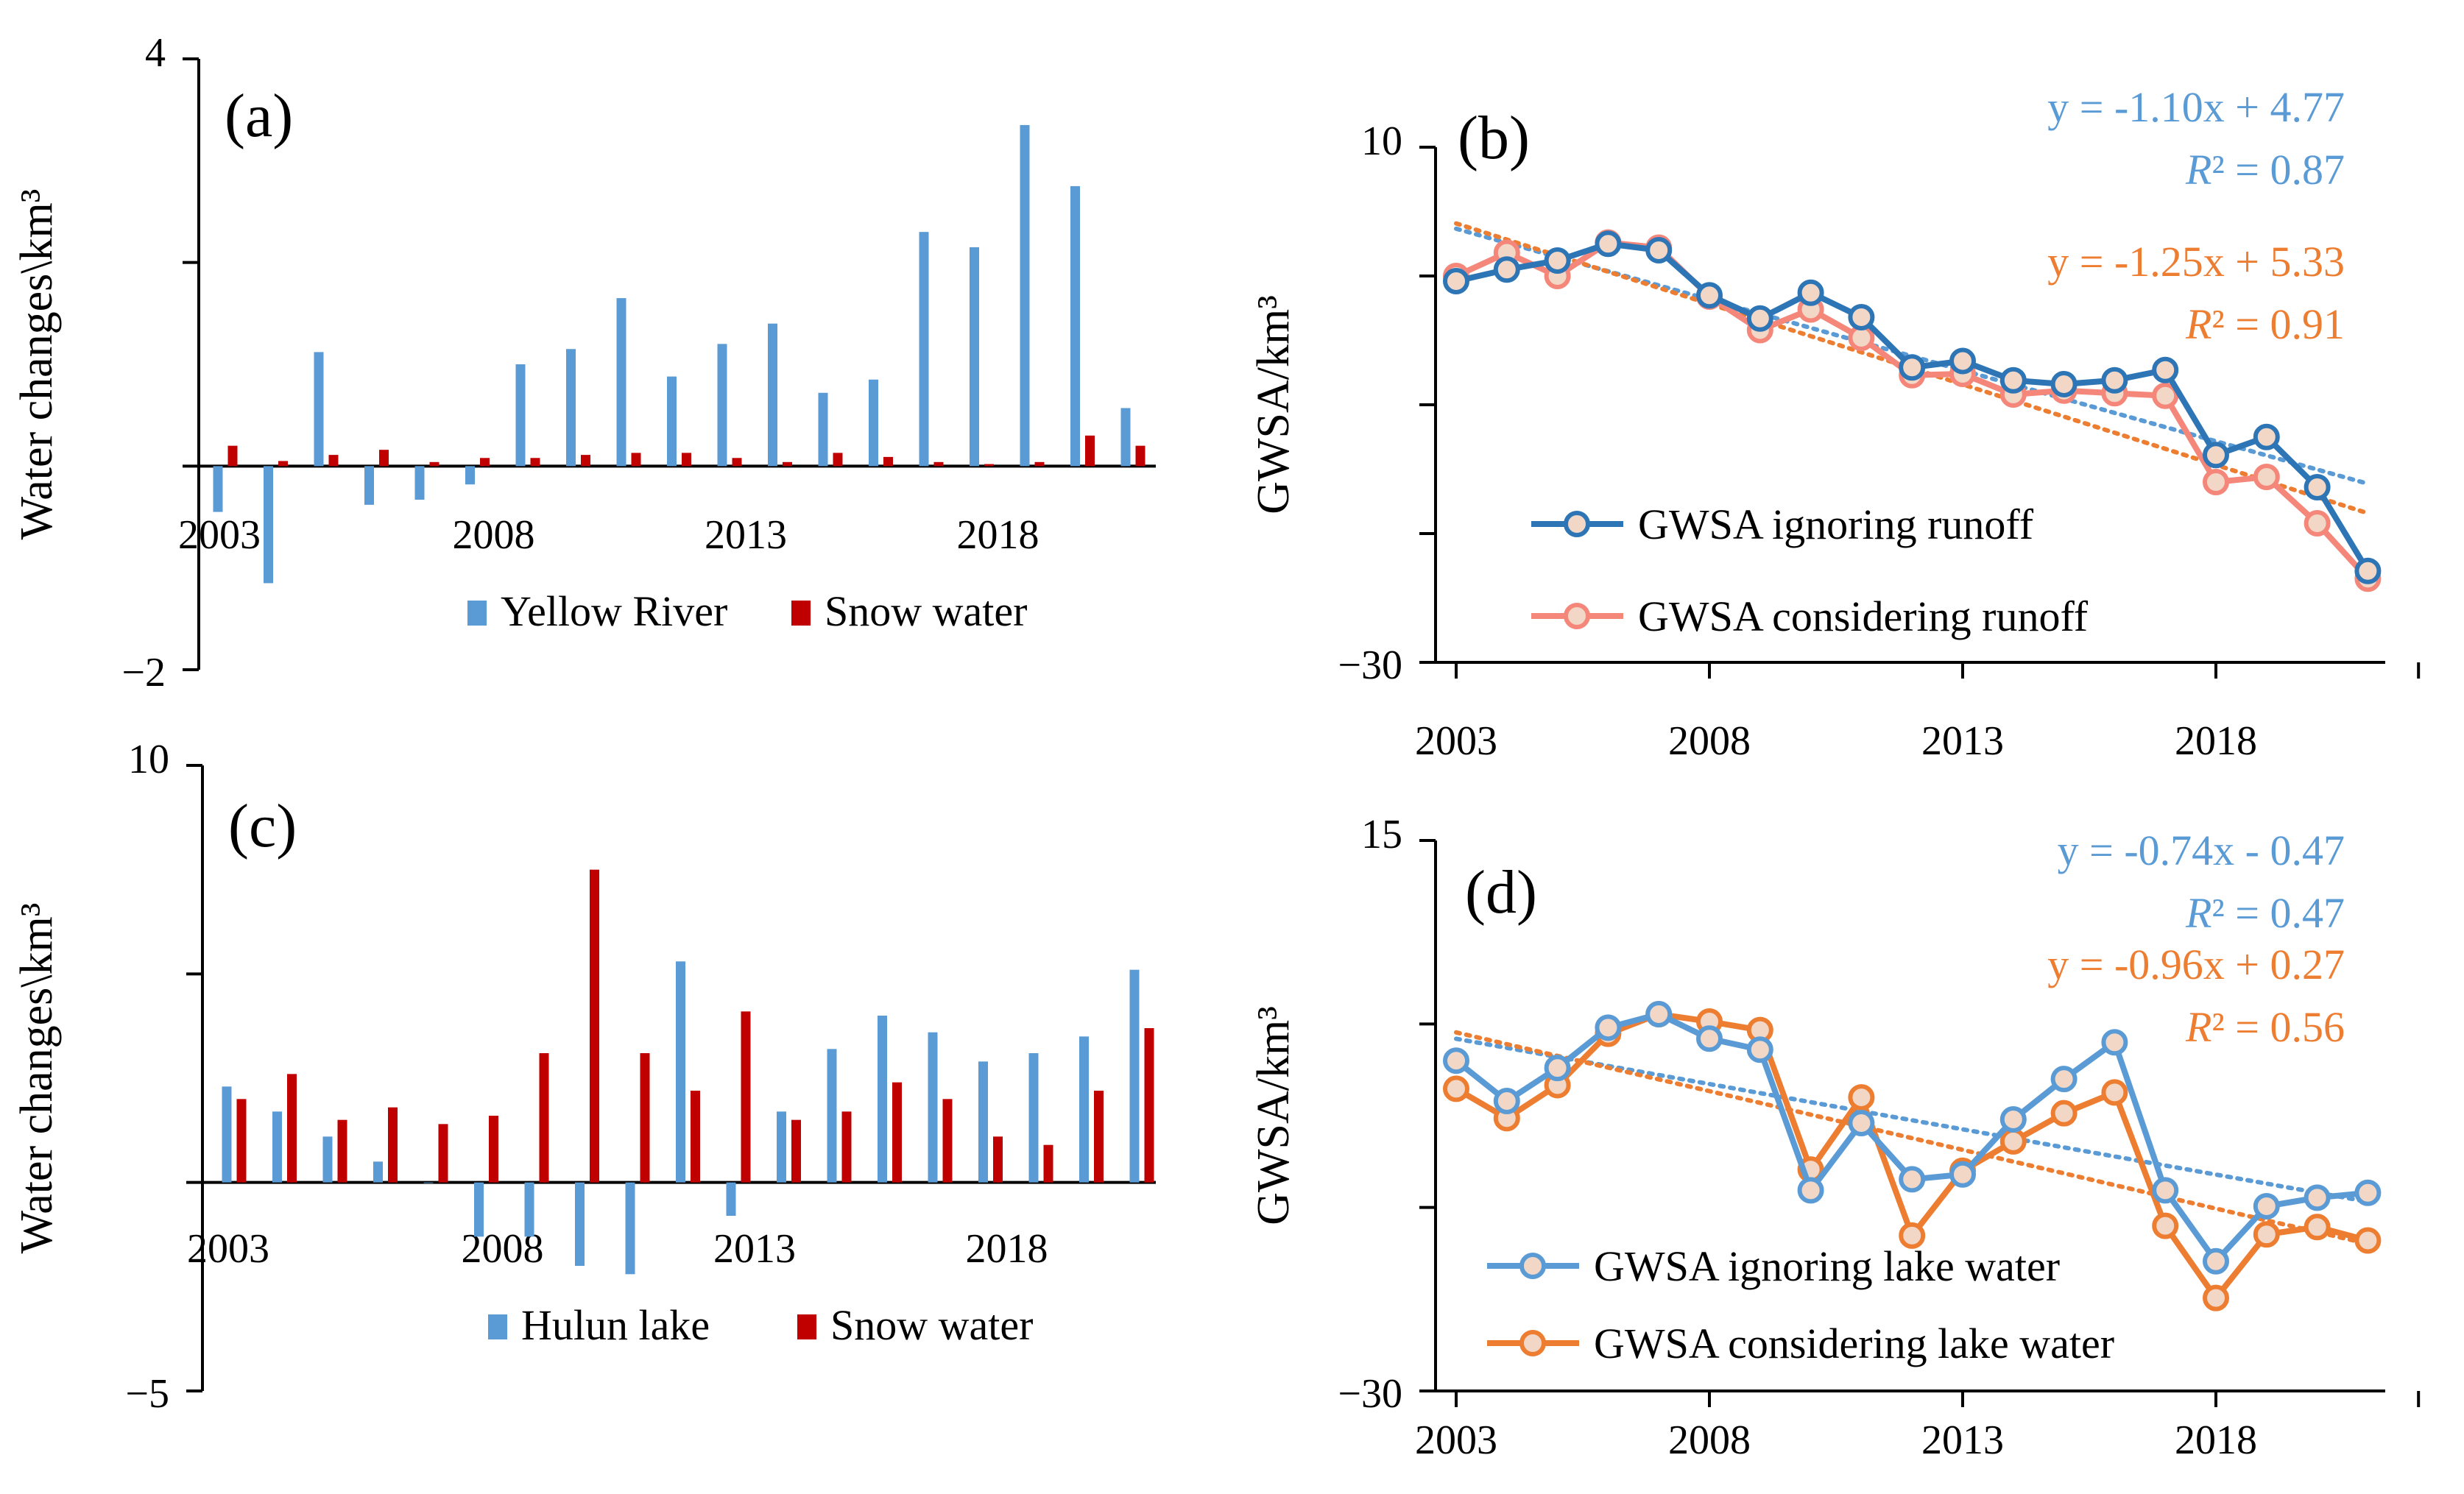  What do you see at coordinates (1854, 1343) in the screenshot?
I see `legend-label: GWSA considering lake water` at bounding box center [1854, 1343].